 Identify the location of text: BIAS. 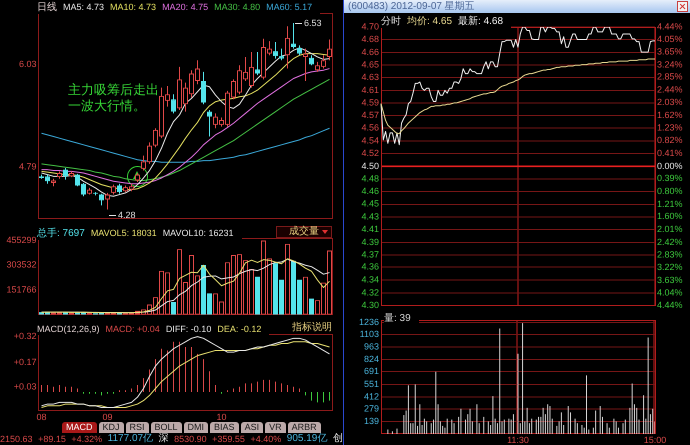
(224, 427).